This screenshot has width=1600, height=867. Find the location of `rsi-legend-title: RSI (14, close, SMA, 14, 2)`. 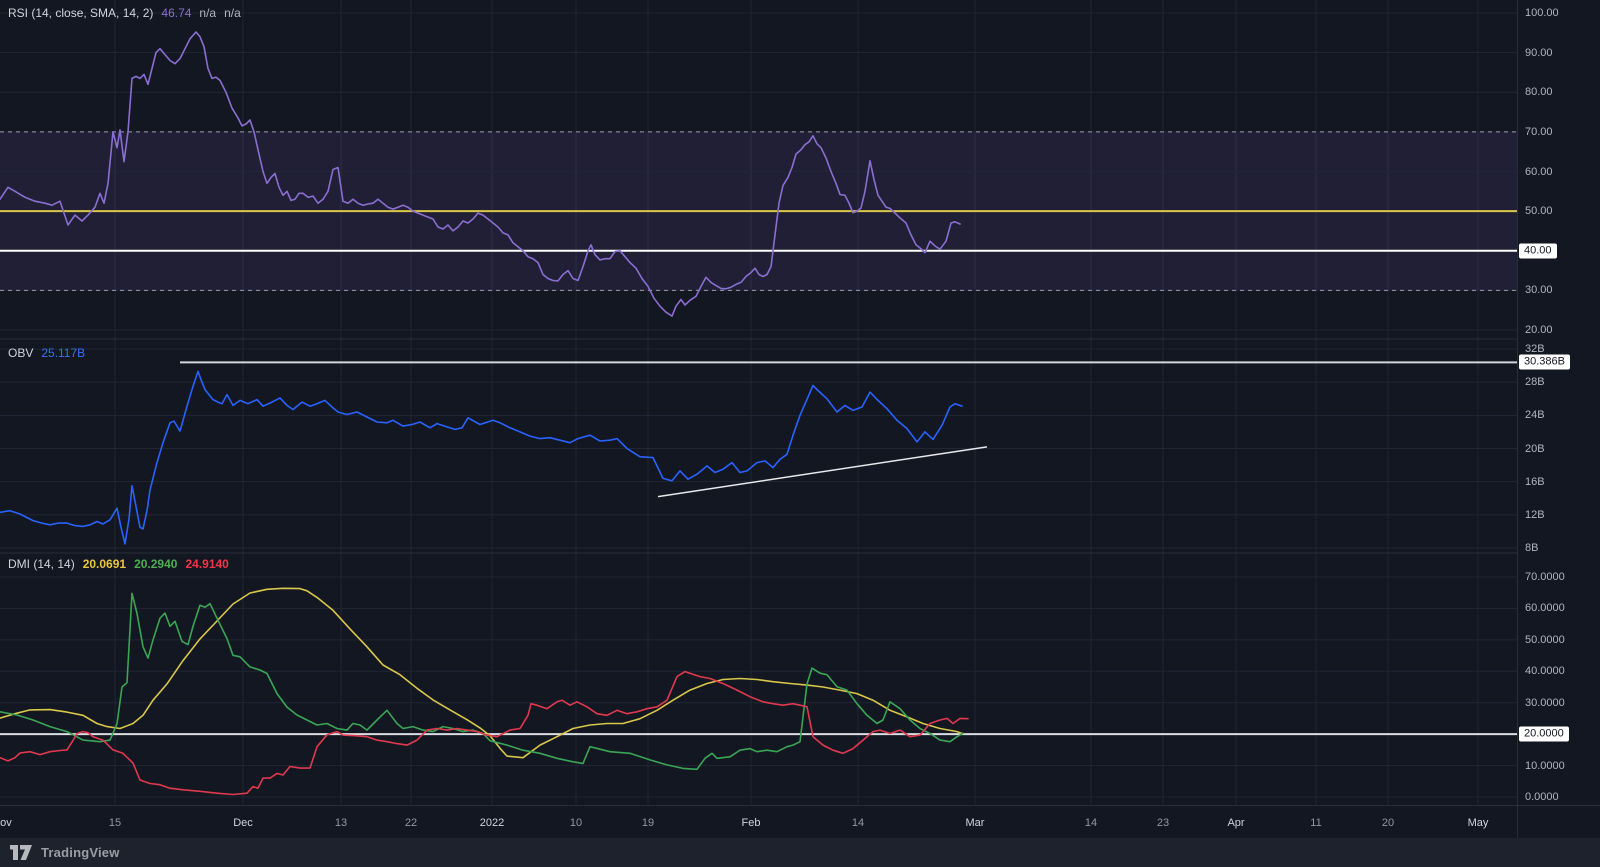

rsi-legend-title: RSI (14, close, SMA, 14, 2) is located at coordinates (81, 13).